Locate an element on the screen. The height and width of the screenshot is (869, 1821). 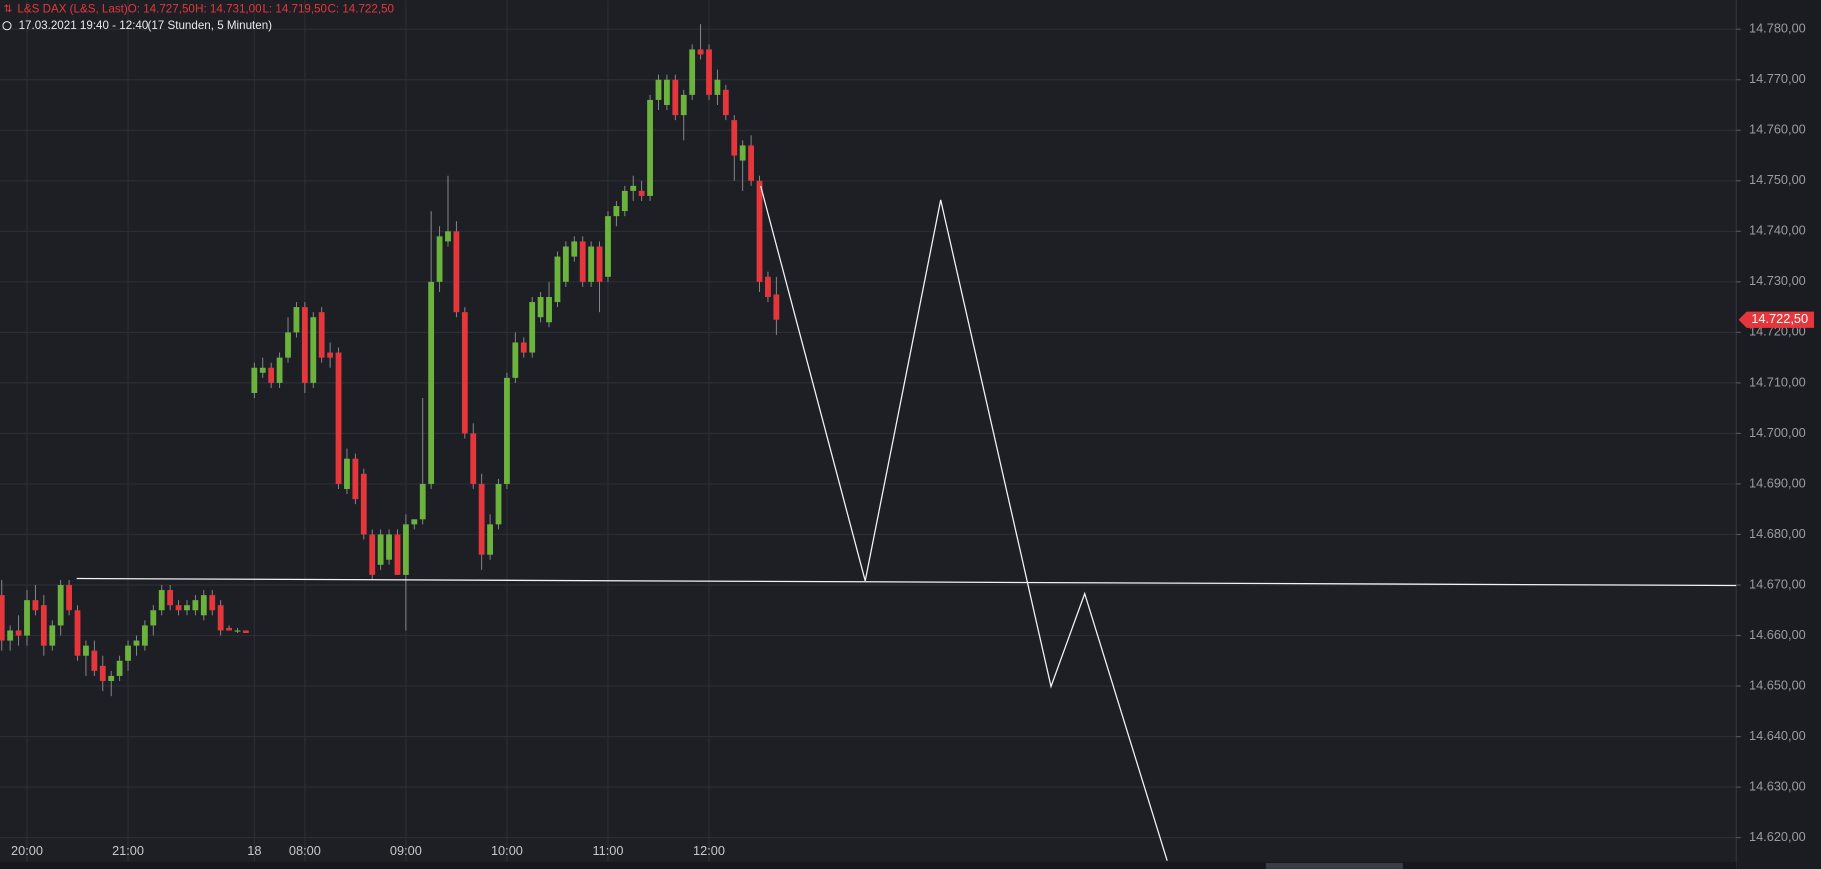
scroll-track is located at coordinates (868, 865).